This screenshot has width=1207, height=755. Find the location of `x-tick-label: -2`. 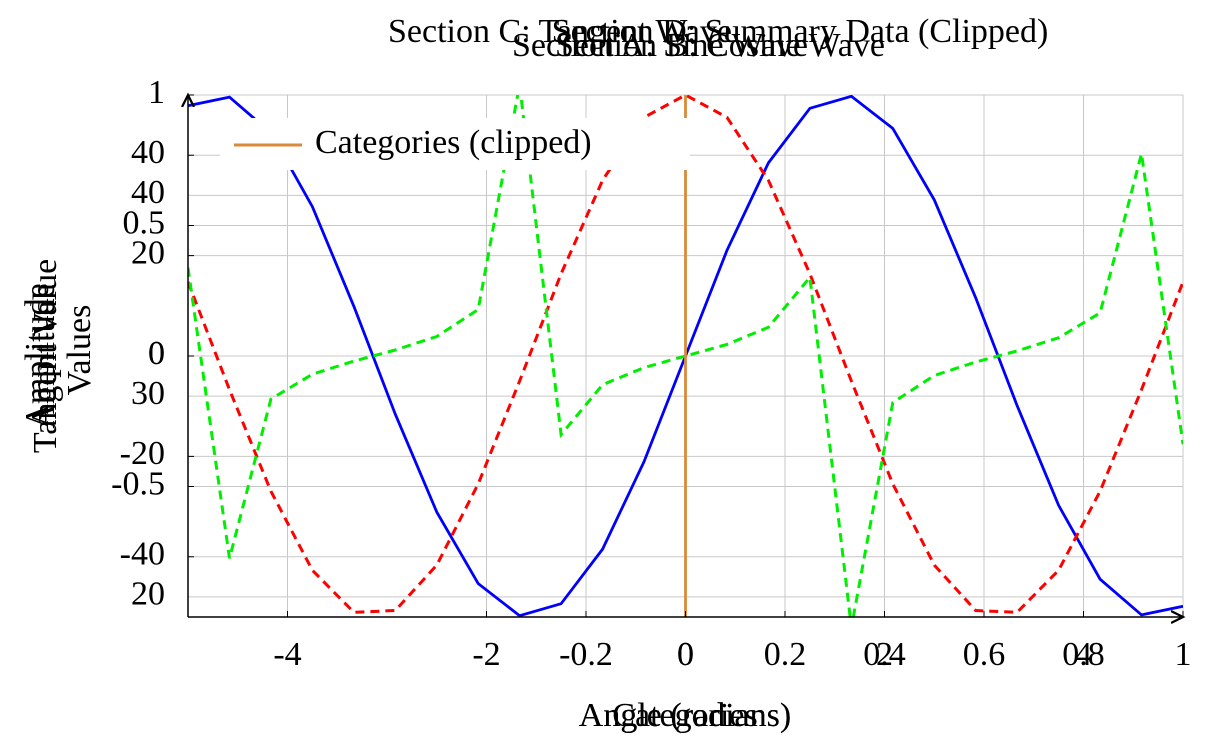

x-tick-label: -2 is located at coordinates (486, 654).